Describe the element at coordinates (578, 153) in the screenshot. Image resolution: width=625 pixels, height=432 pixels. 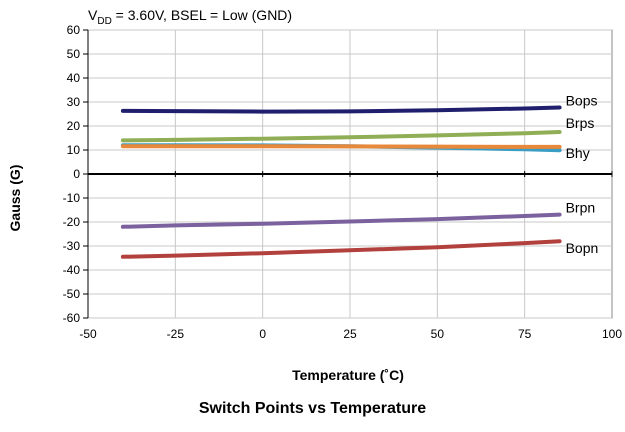
I see `series-label-bhy: Bhy` at that location.